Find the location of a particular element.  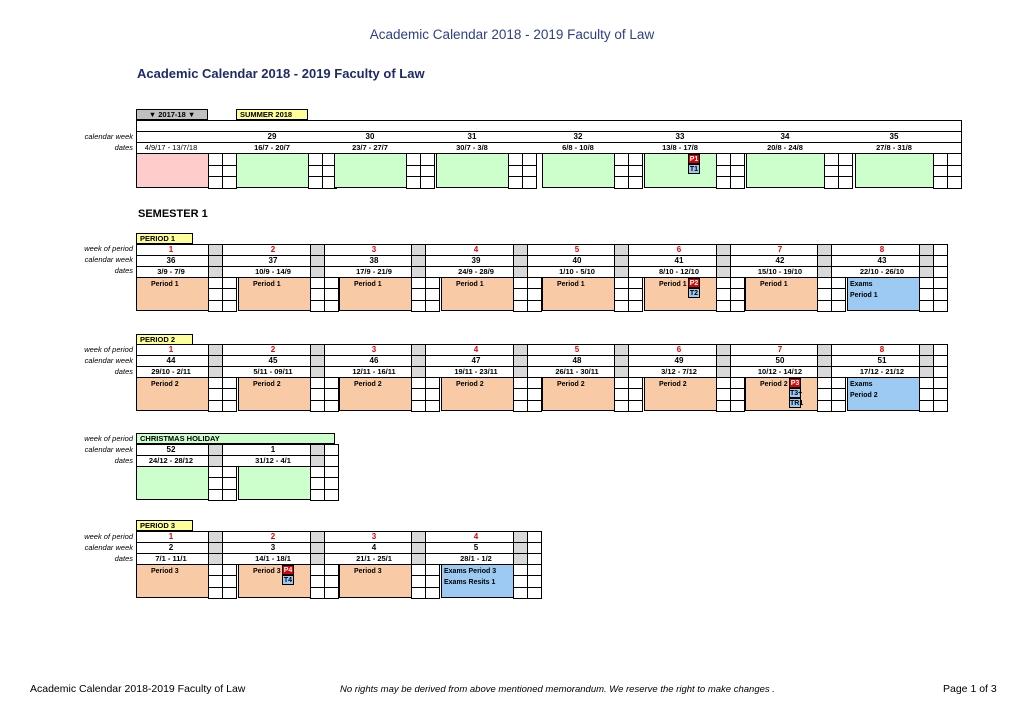

grid-row-frame is located at coordinates (237, 461).